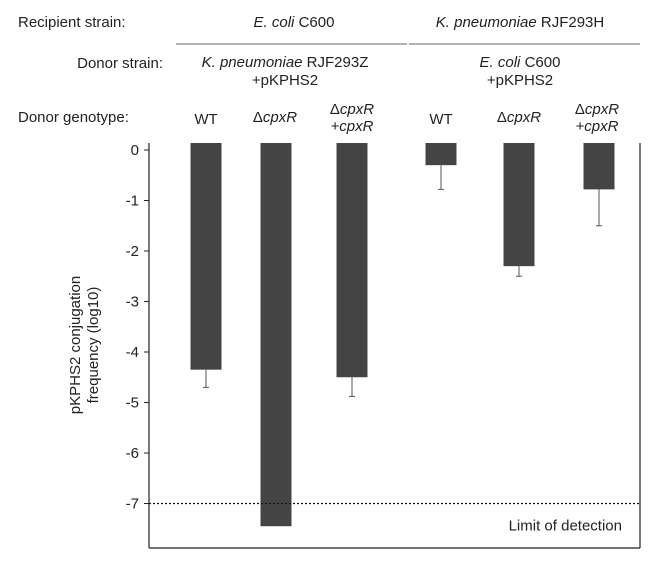  What do you see at coordinates (93, 345) in the screenshot?
I see `y-axis-title-line2: frequency (log10)` at bounding box center [93, 345].